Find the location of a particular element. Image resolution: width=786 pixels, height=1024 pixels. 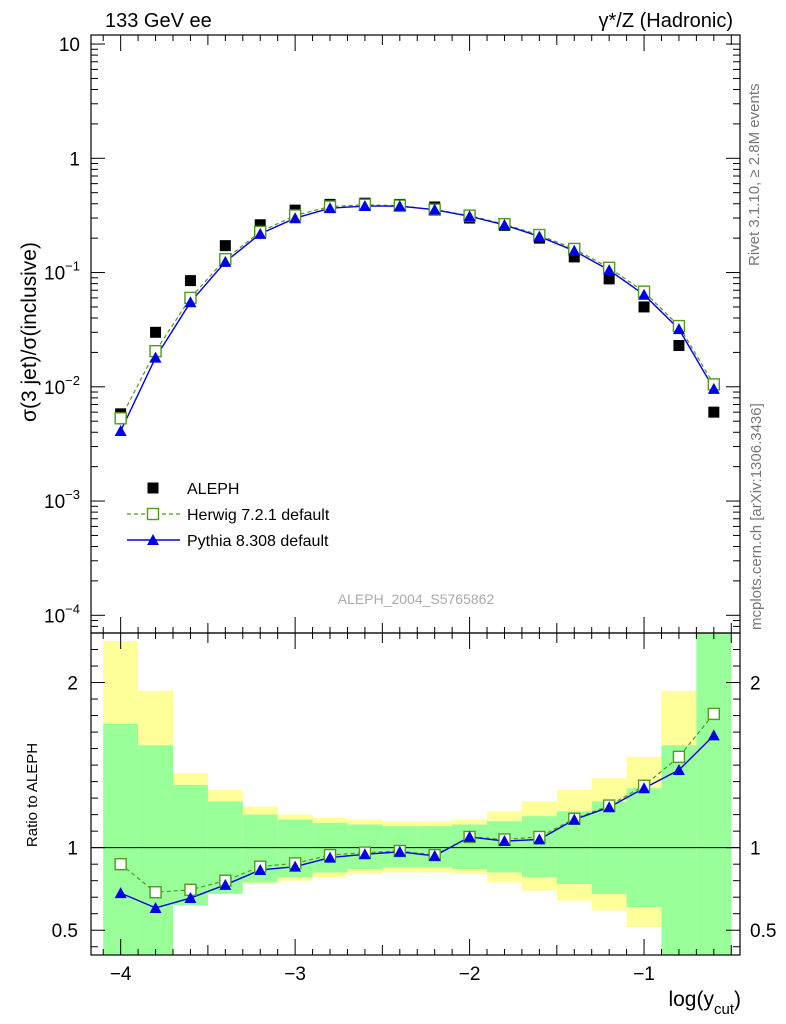

x-axis-label: log(ycut) is located at coordinates (704, 1003).